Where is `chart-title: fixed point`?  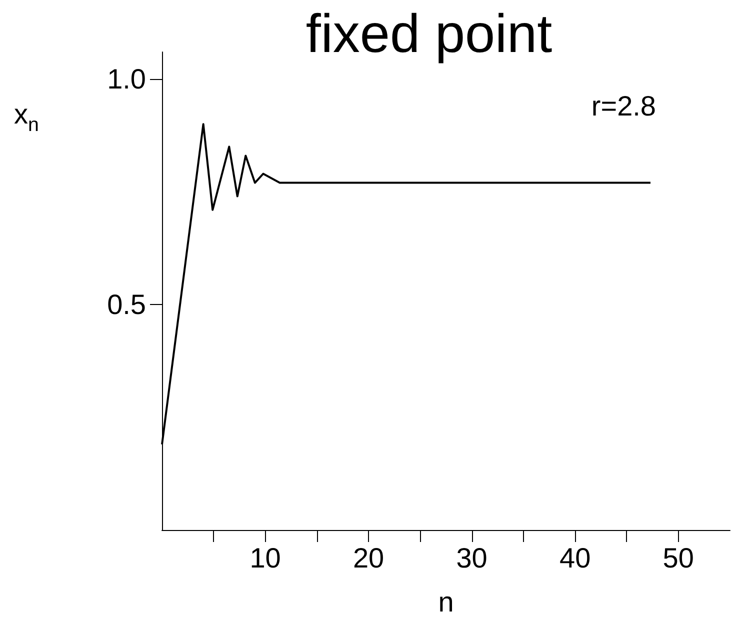
chart-title: fixed point is located at coordinates (429, 34).